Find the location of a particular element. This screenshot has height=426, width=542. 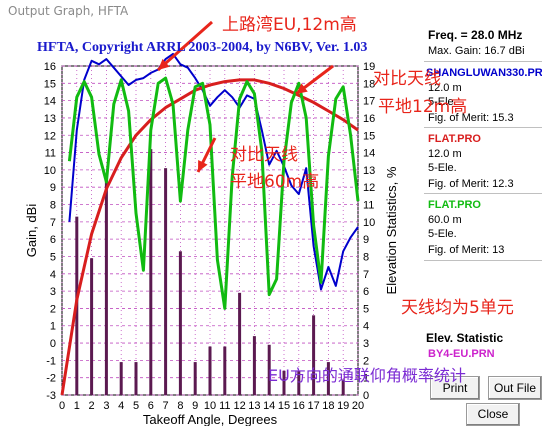

y-tick-label: 11 is located at coordinates (50, 154).